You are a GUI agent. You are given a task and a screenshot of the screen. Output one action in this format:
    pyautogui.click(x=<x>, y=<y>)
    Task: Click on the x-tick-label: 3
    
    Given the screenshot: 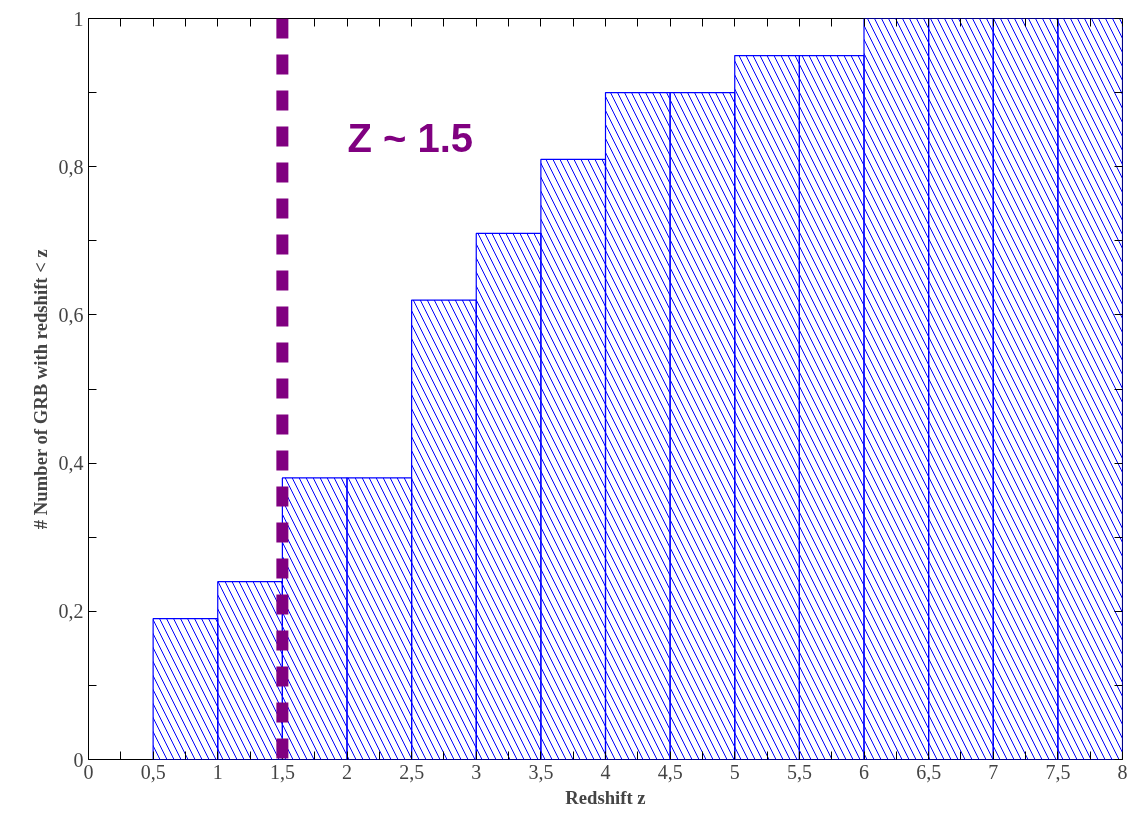 What is the action you would take?
    pyautogui.click(x=476, y=771)
    